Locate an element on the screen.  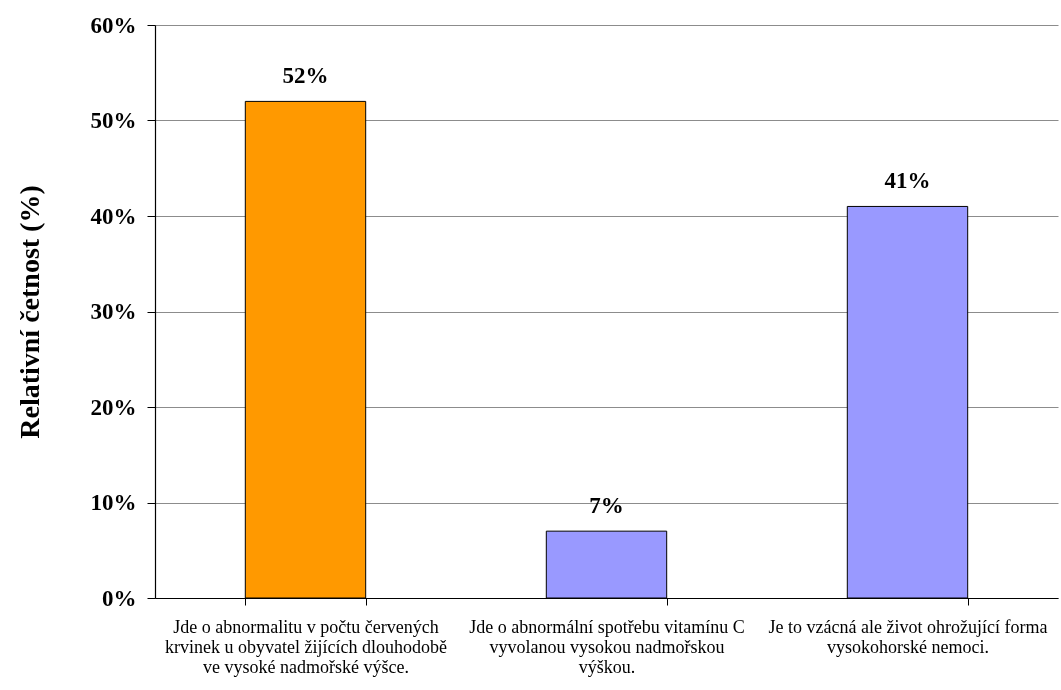
y-tick-label: 30% is located at coordinates (113, 311).